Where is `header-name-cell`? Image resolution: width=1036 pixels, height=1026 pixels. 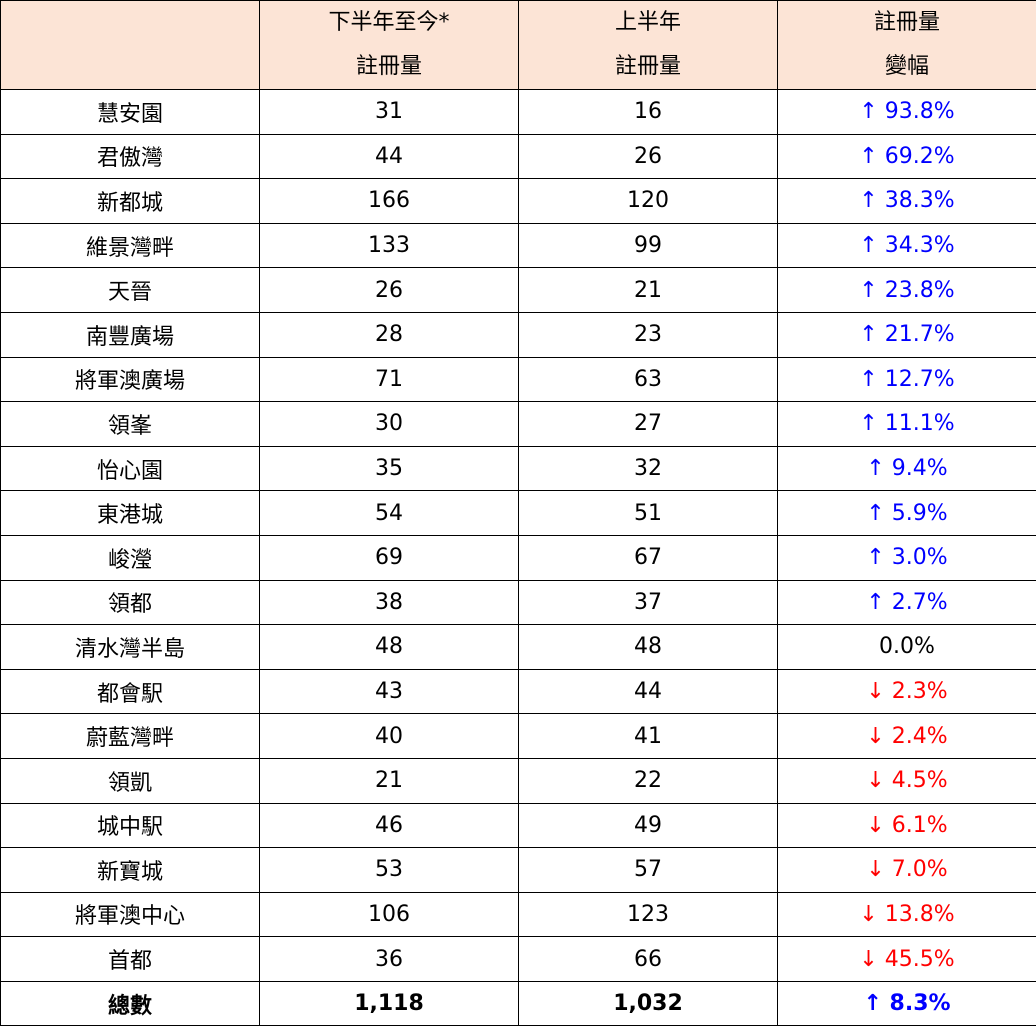
header-name-cell is located at coordinates (130, 45).